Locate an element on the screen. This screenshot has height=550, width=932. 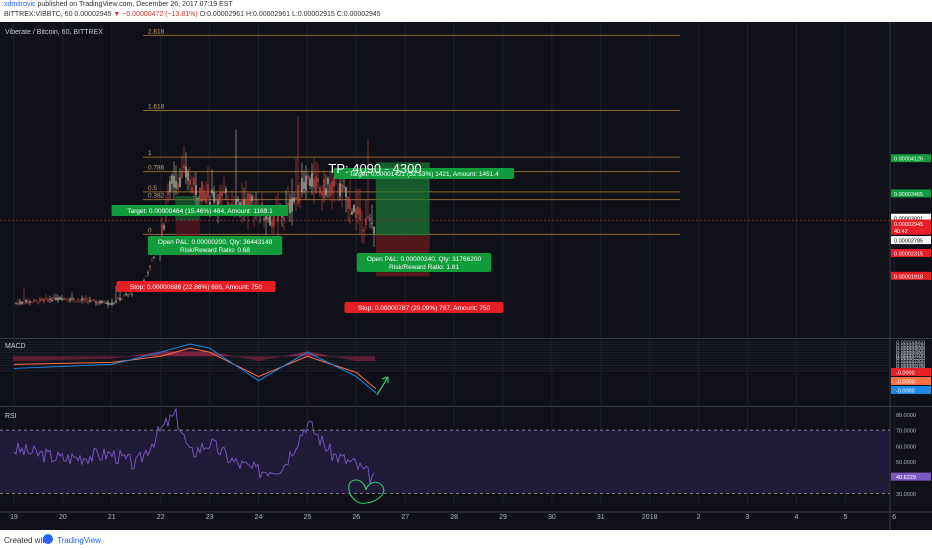
tradingview-brand: TradingView is located at coordinates (79, 540).